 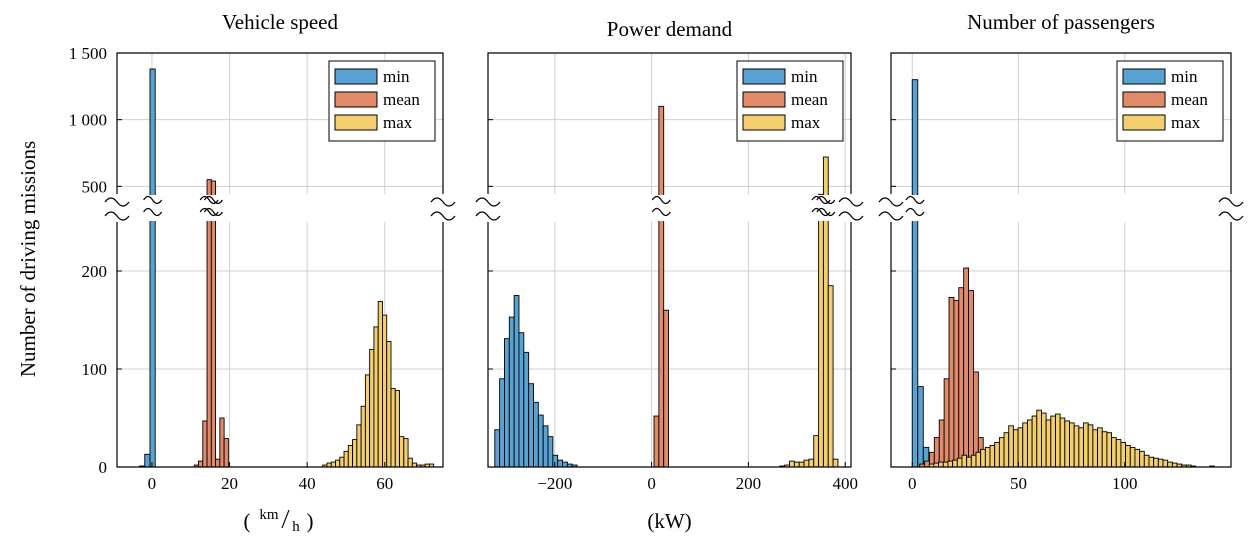 What do you see at coordinates (88, 53) in the screenshot?
I see `y-tick-label: 1 500` at bounding box center [88, 53].